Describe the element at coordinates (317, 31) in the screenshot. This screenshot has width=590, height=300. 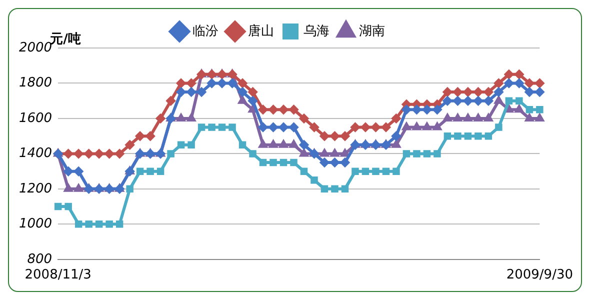
I see `legend-label: 乌海` at that location.